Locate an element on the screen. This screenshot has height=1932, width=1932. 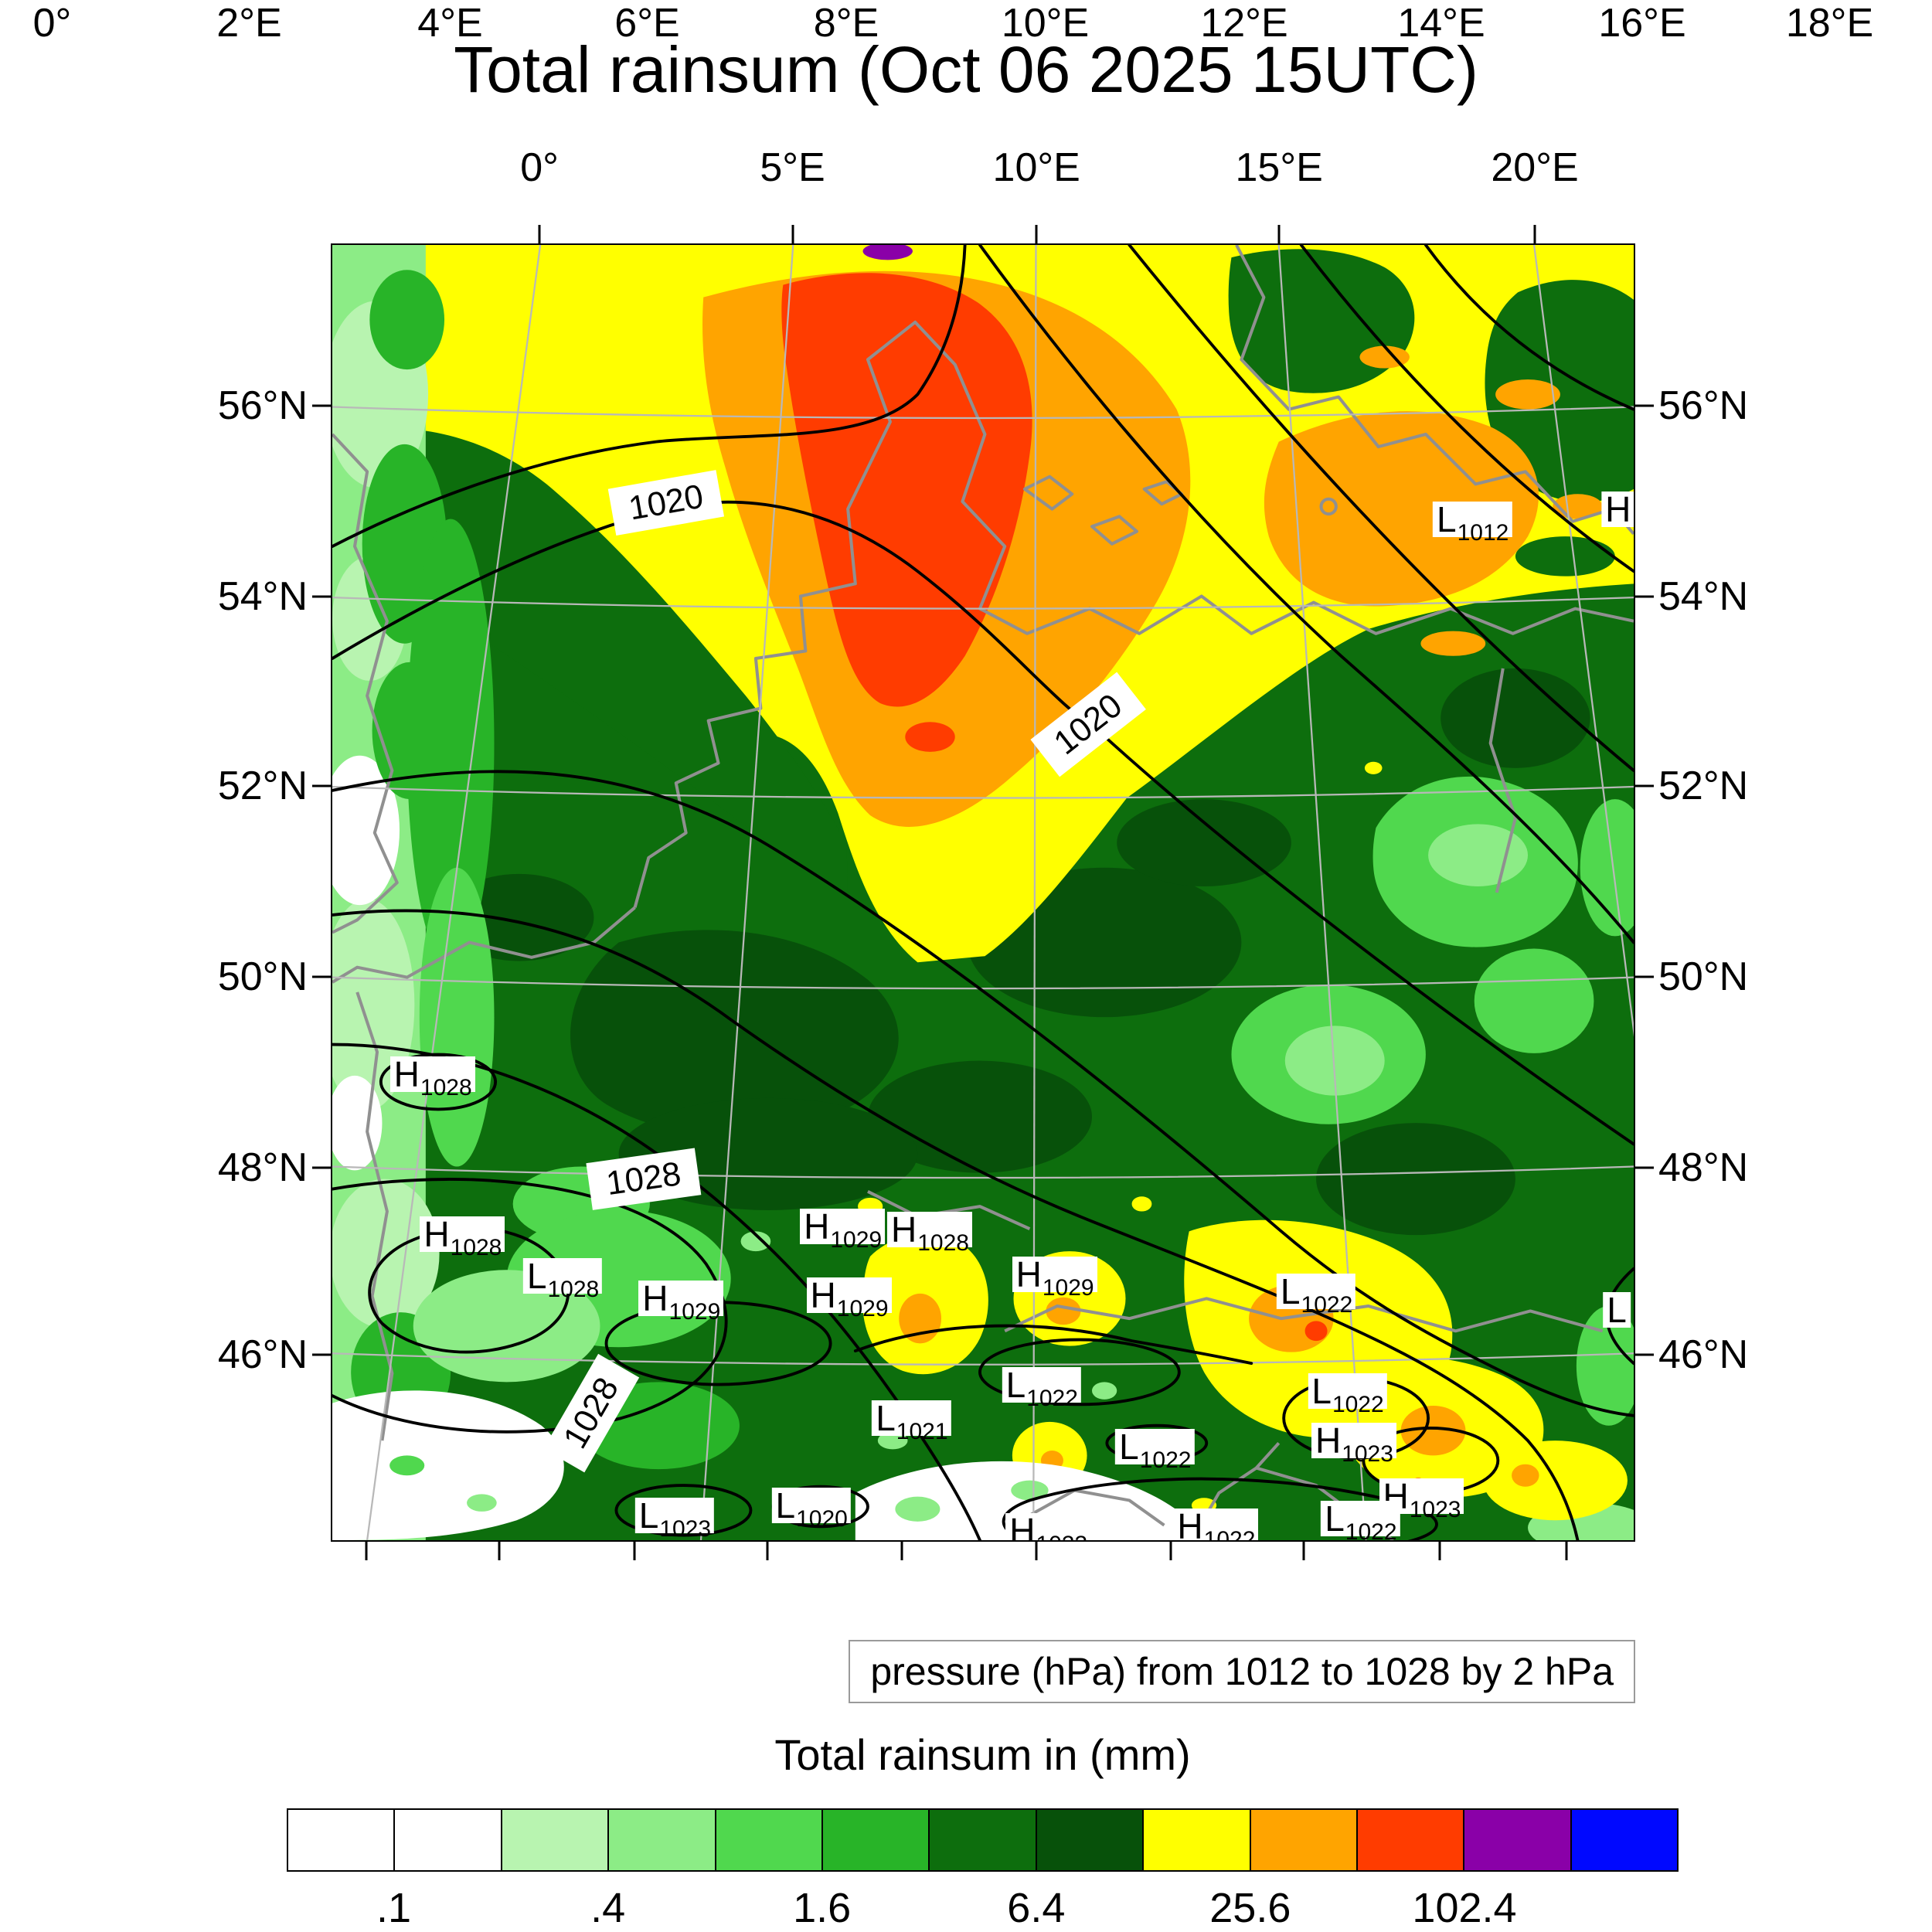
axis-ticks-top is located at coordinates (983, 234).